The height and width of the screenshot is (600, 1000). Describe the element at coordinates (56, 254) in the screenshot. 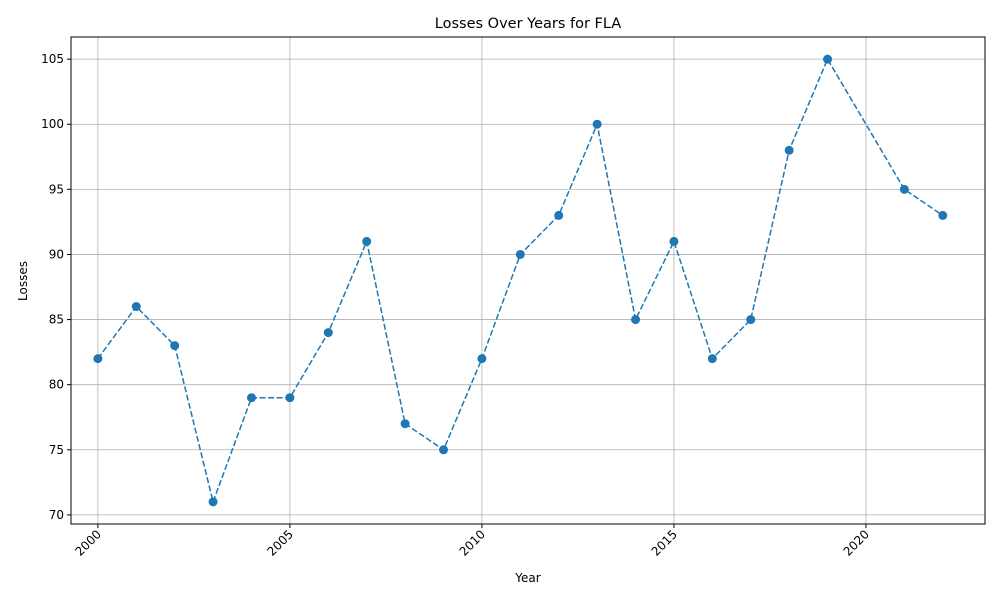

I see `y-tick-label: 90` at that location.